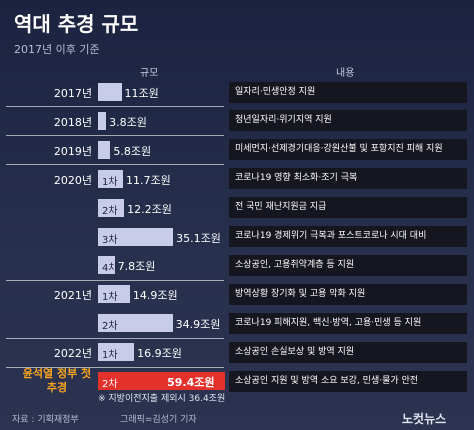 The width and height of the screenshot is (474, 430). Describe the element at coordinates (57, 380) in the screenshot. I see `year-label: 윤석열 정부 첫 추경` at that location.